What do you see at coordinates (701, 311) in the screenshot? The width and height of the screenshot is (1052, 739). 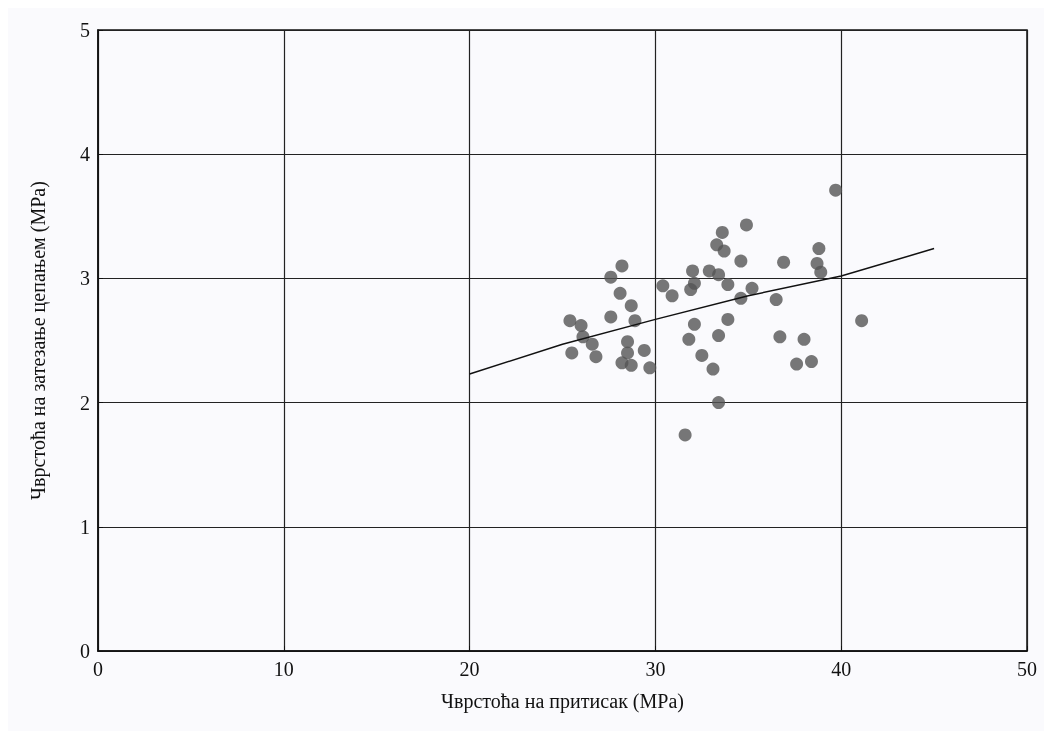 I see `line-series` at bounding box center [701, 311].